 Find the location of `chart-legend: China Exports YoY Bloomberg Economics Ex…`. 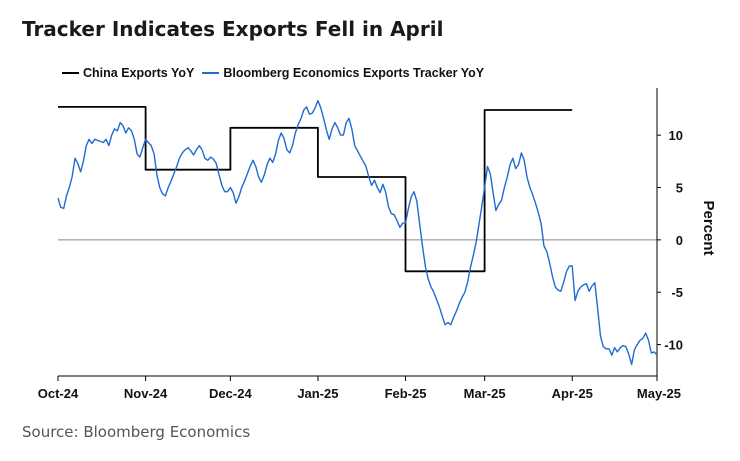

chart-legend: China Exports YoY Bloomberg Economics Ex… is located at coordinates (277, 73).